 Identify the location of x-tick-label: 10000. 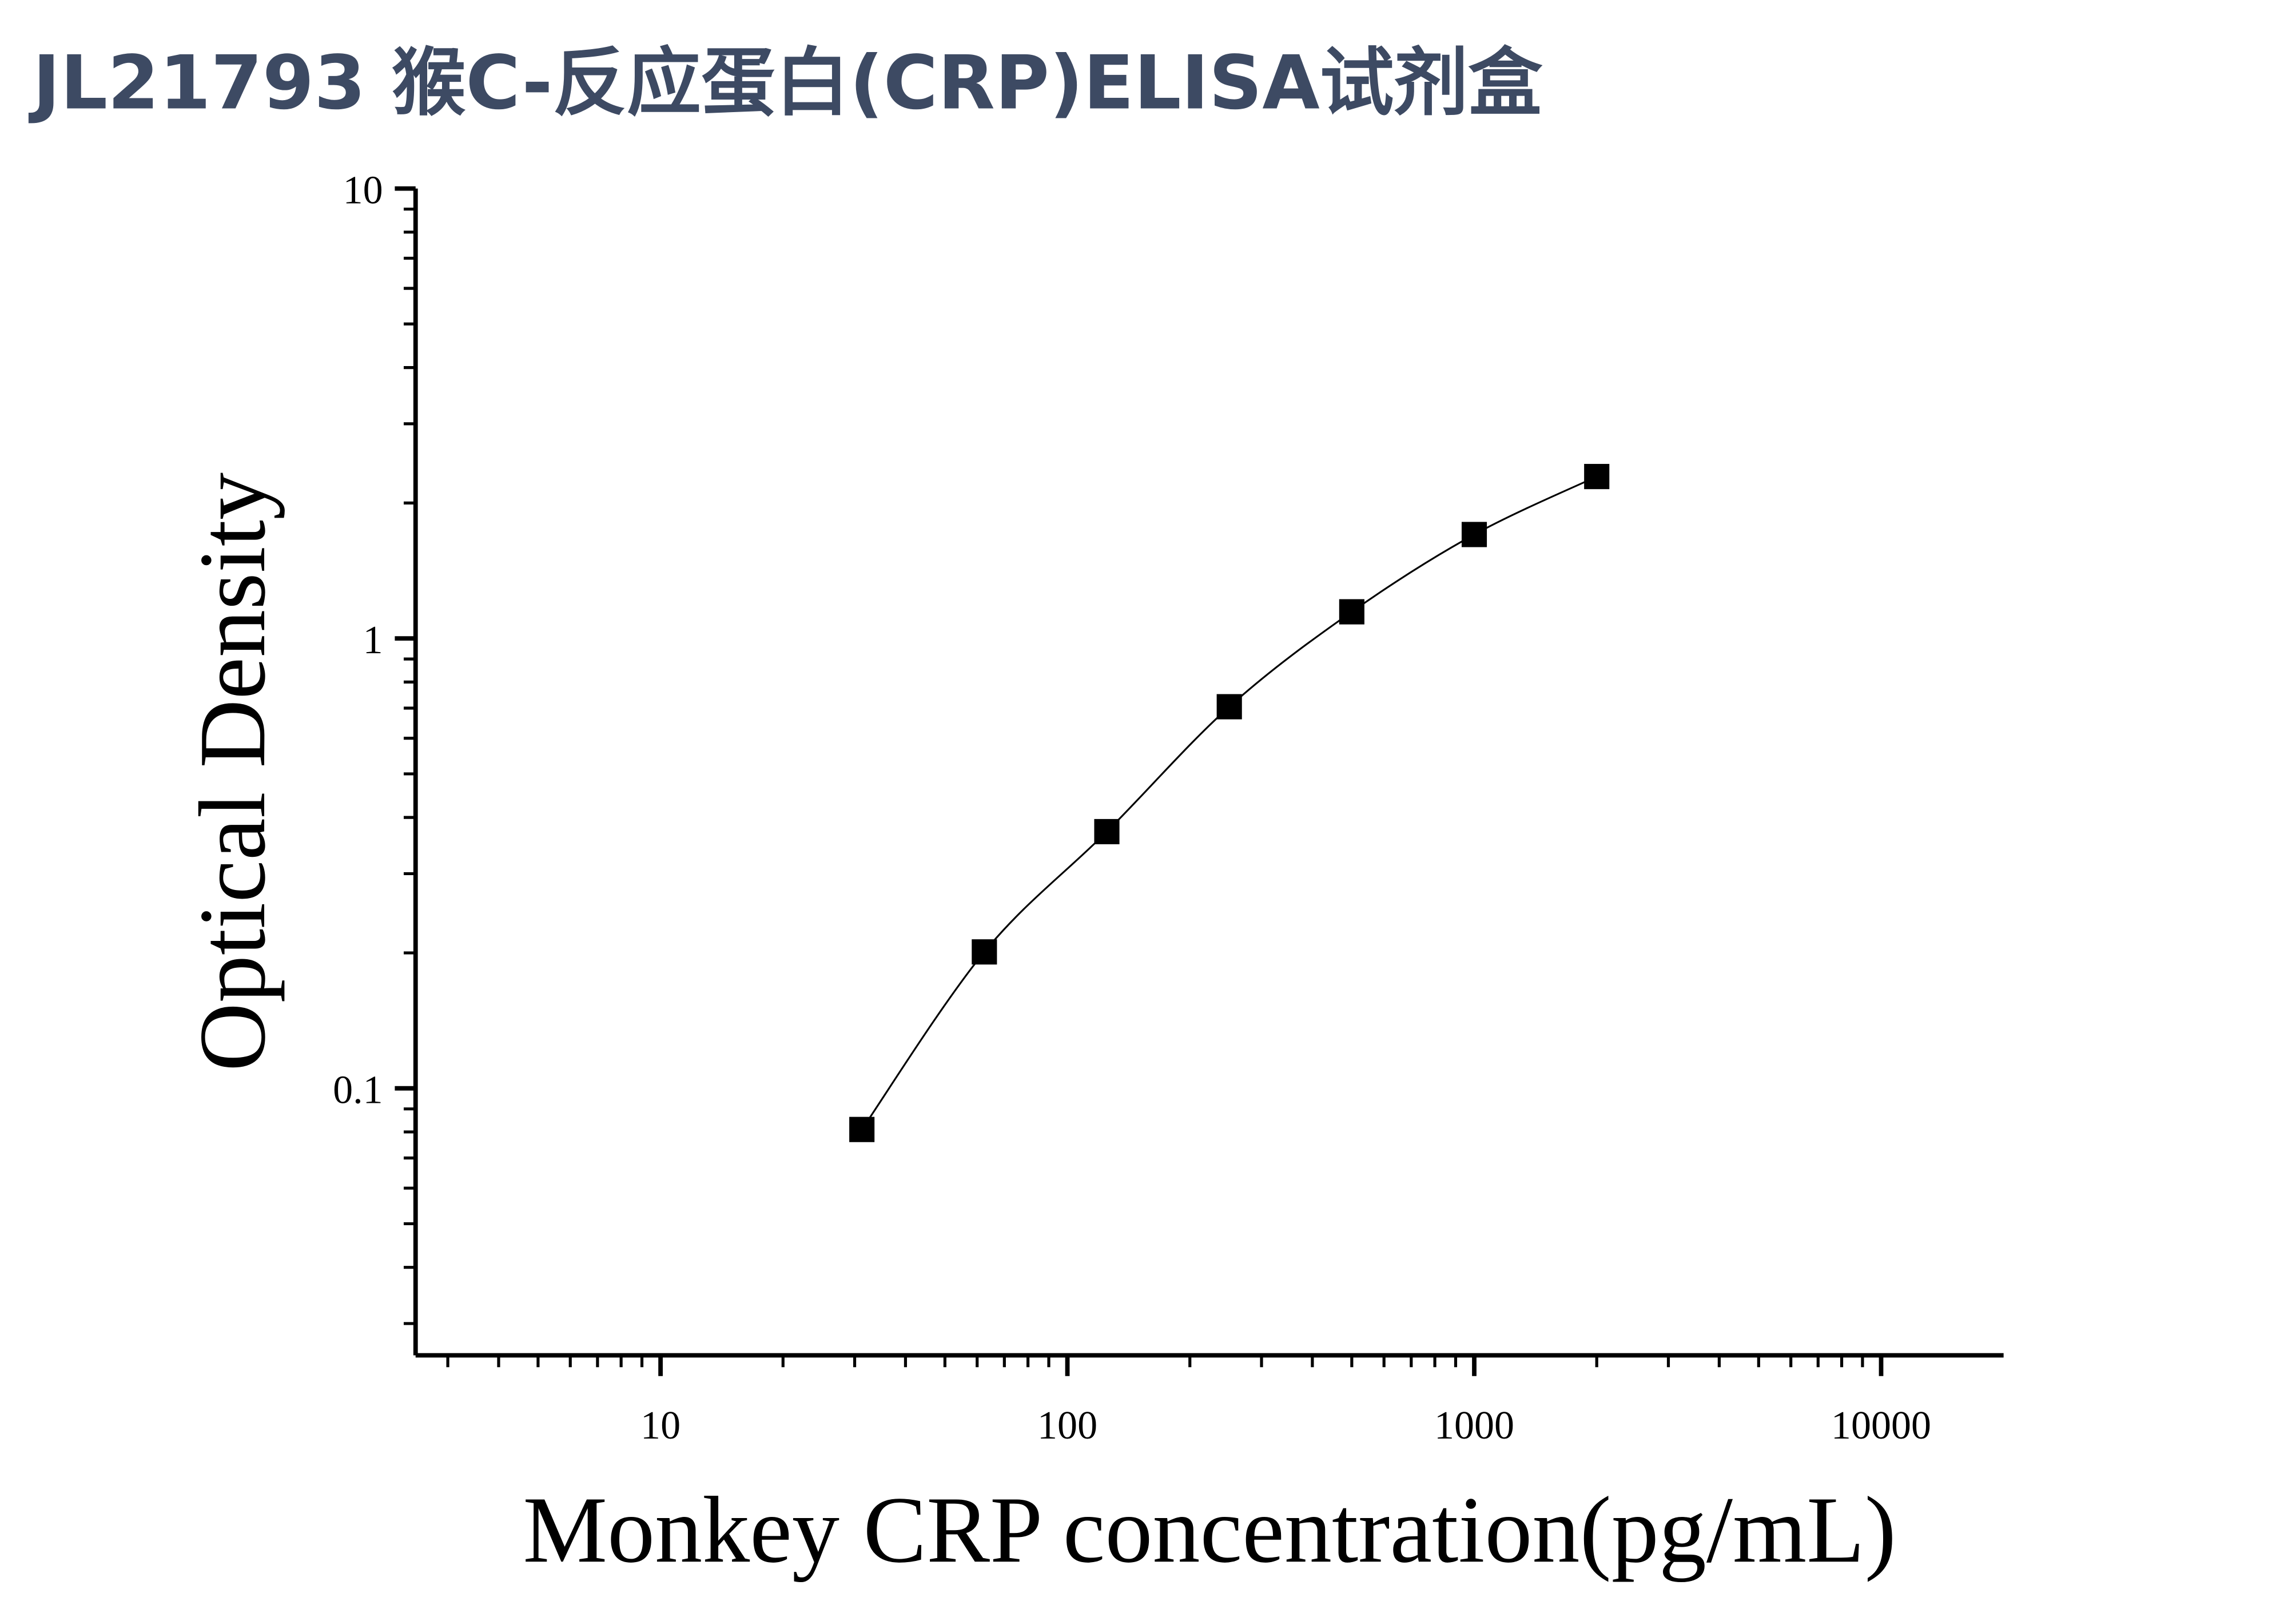
(1881, 1426).